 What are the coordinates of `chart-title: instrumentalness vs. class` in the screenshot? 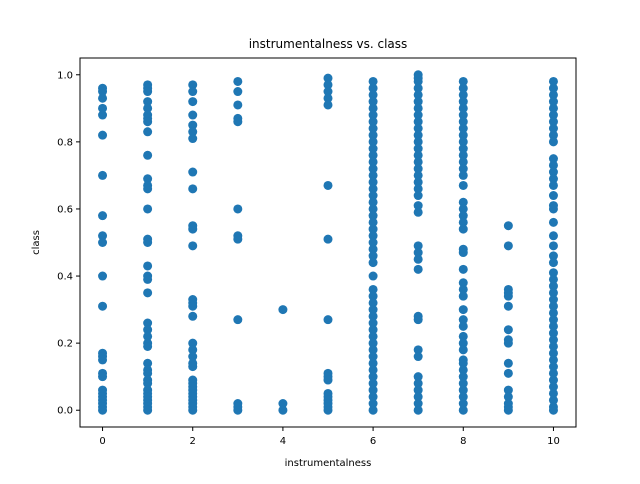 It's located at (328, 44).